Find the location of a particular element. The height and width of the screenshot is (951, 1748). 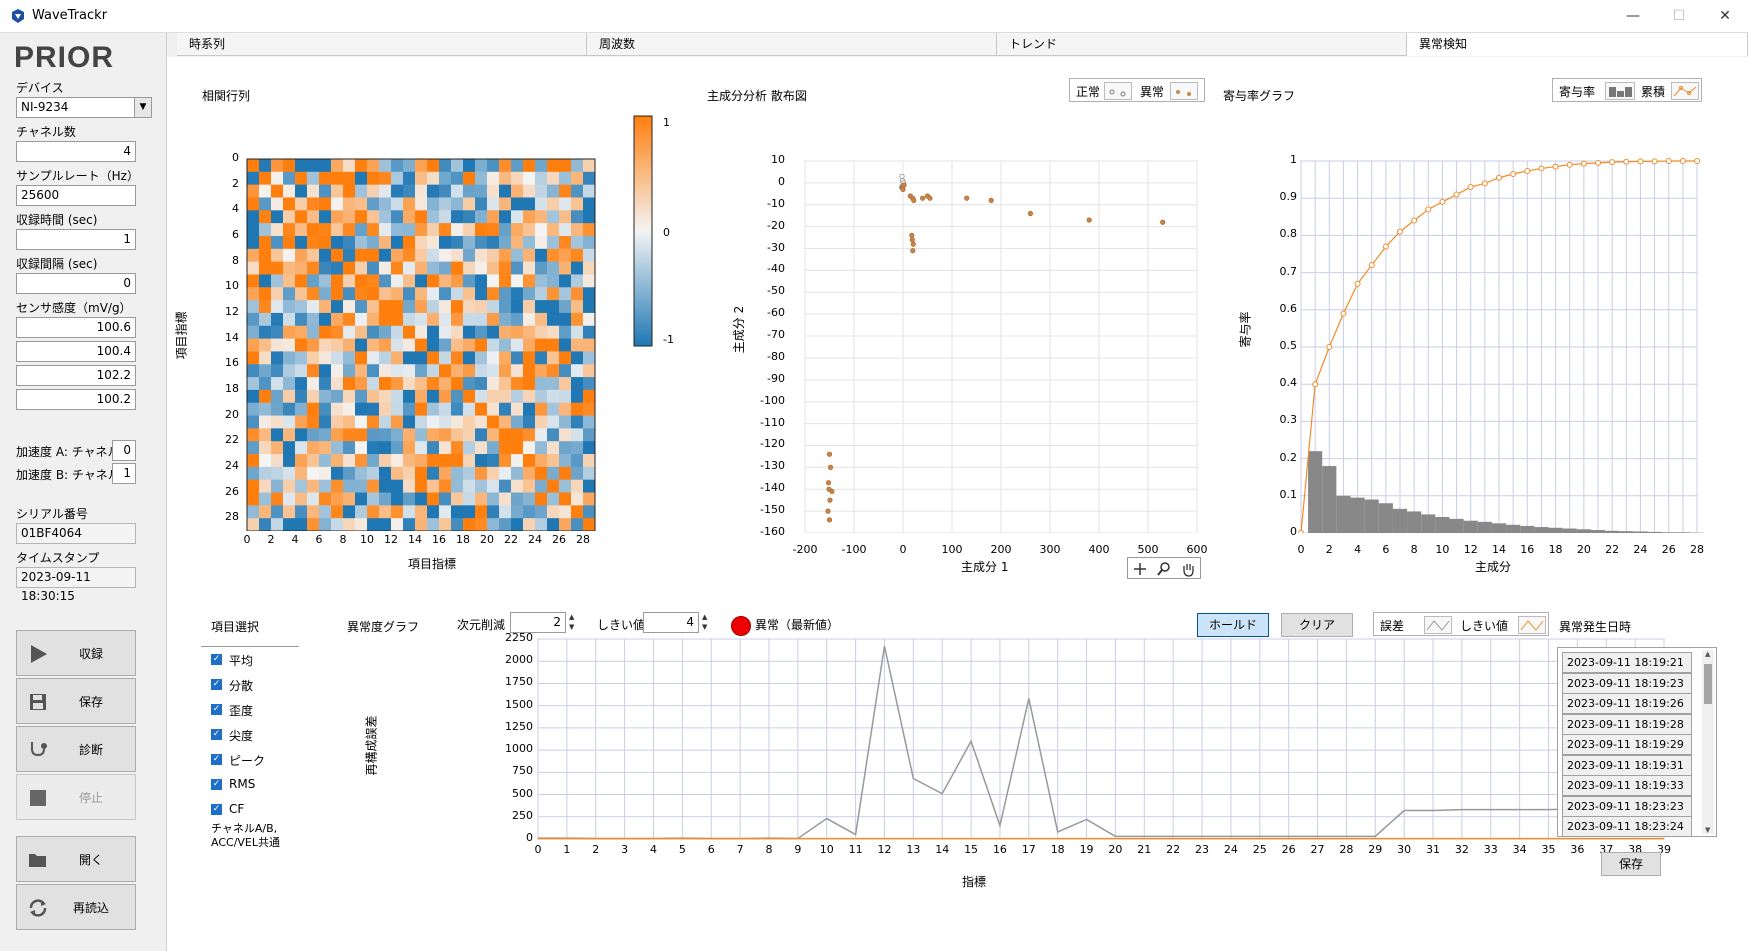

open-button: 開く is located at coordinates (76, 859).